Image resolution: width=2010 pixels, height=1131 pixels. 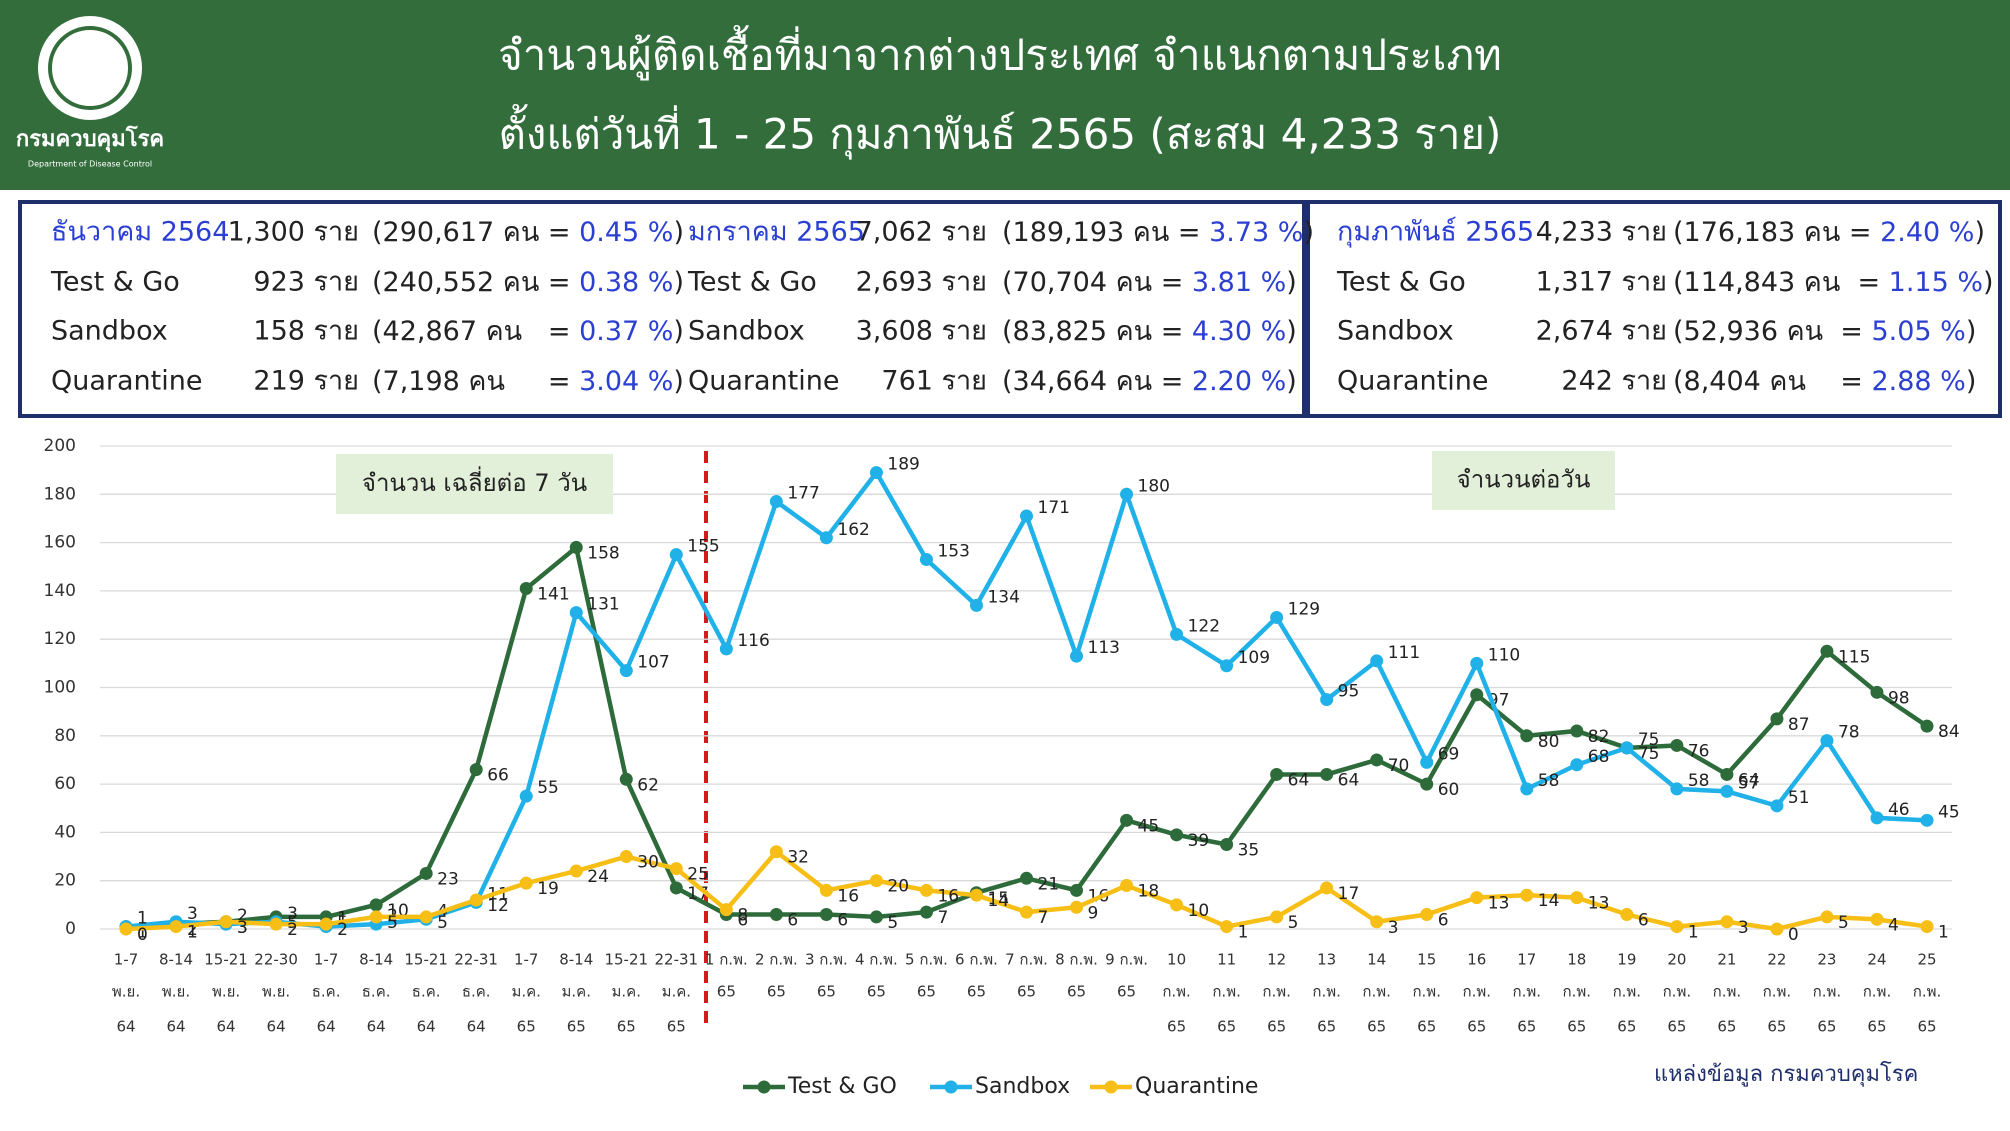 What do you see at coordinates (1239, 282) in the screenshot?
I see `rate: 3.81 %` at bounding box center [1239, 282].